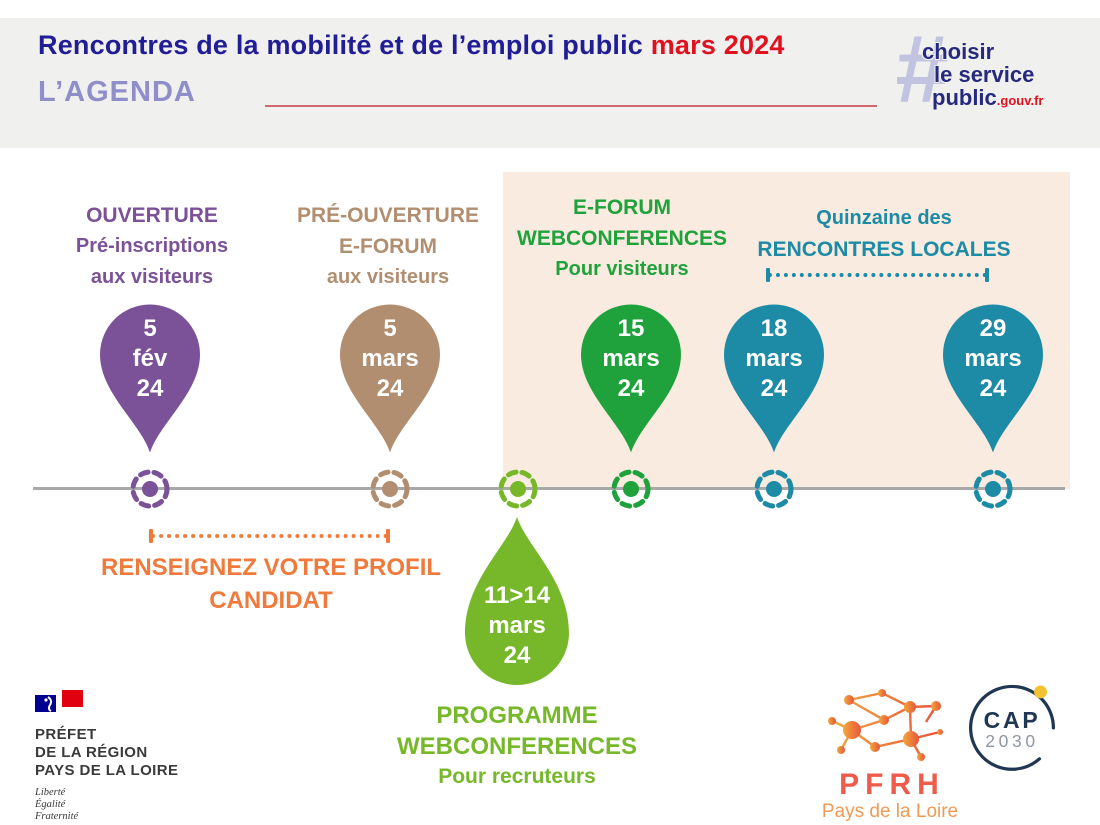 The width and height of the screenshot is (1100, 825). I want to click on csp-logo-line: choisir, so click(958, 51).